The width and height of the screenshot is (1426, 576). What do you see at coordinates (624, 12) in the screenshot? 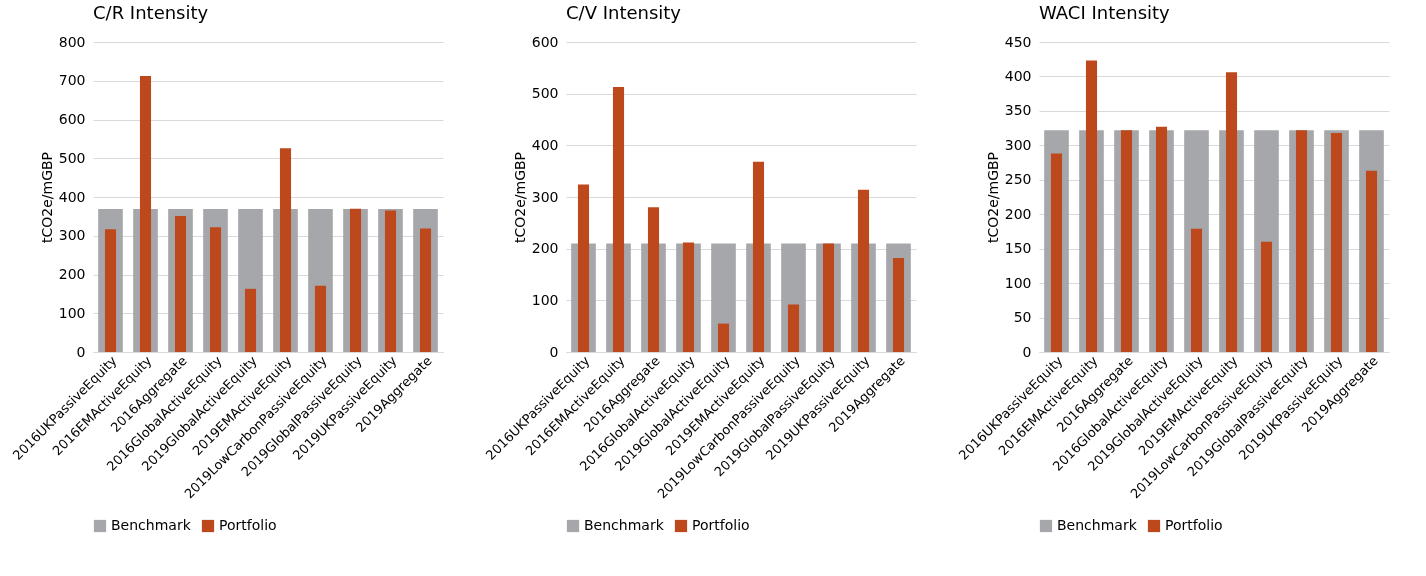
I see `chart-title: C/V Intensity` at bounding box center [624, 12].